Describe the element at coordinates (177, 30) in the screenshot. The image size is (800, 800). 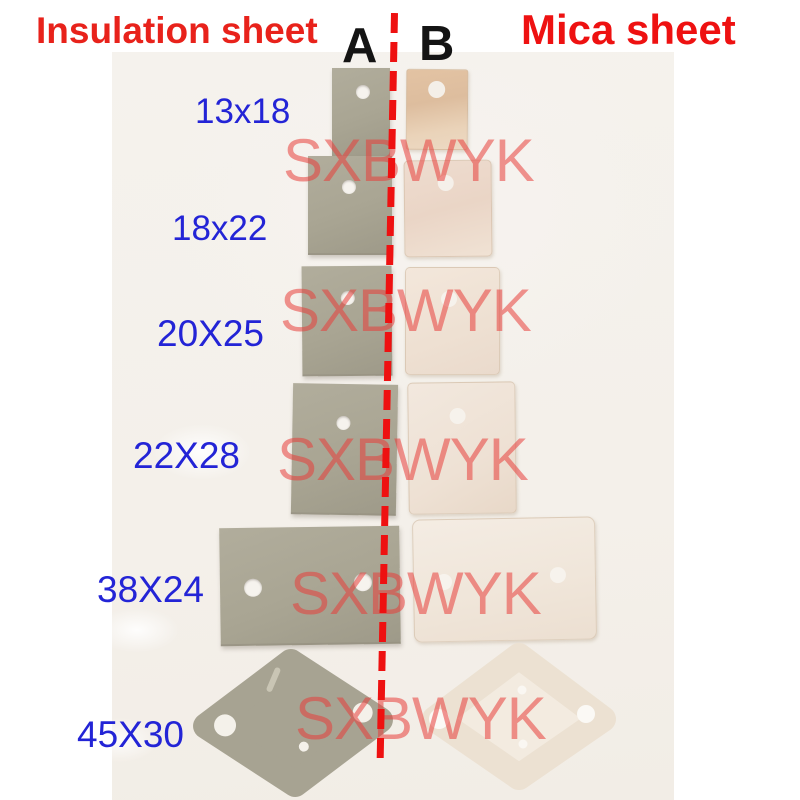
I see `insulation-sheet-title: Insulation sheet` at that location.